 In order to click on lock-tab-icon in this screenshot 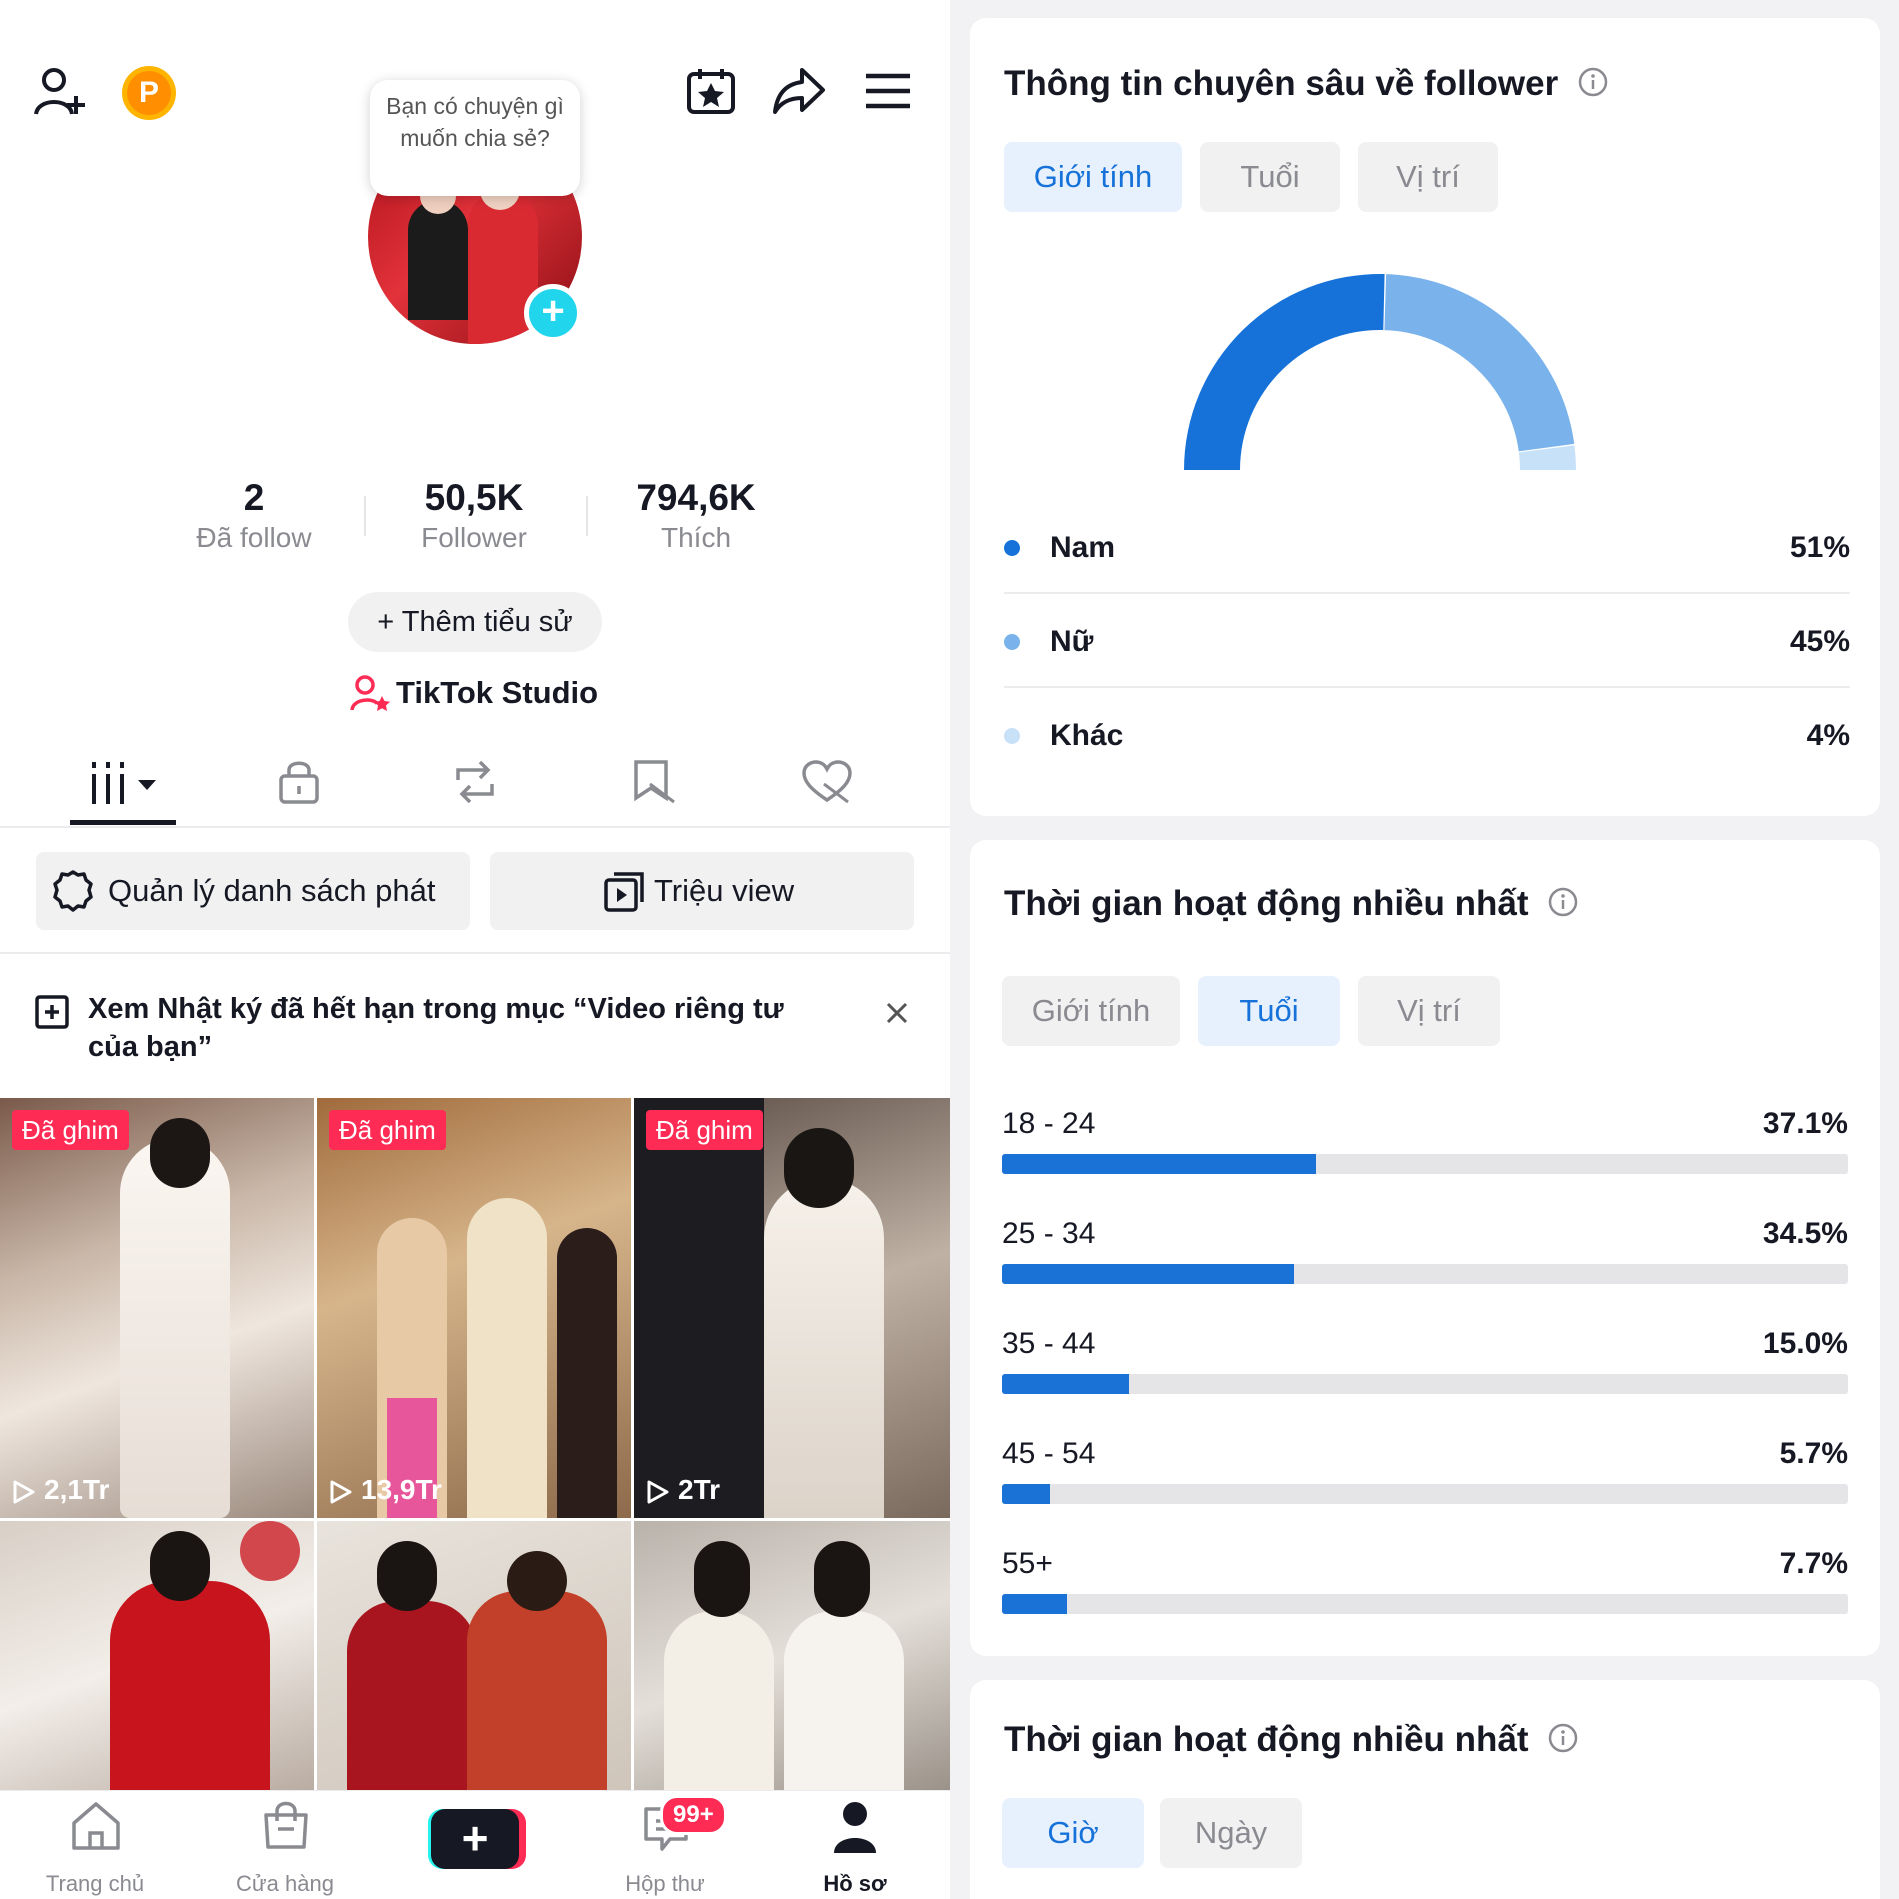, I will do `click(299, 781)`.